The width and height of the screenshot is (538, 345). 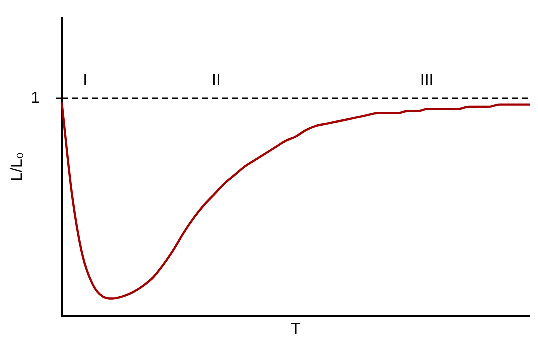 What do you see at coordinates (85, 80) in the screenshot?
I see `text: I` at bounding box center [85, 80].